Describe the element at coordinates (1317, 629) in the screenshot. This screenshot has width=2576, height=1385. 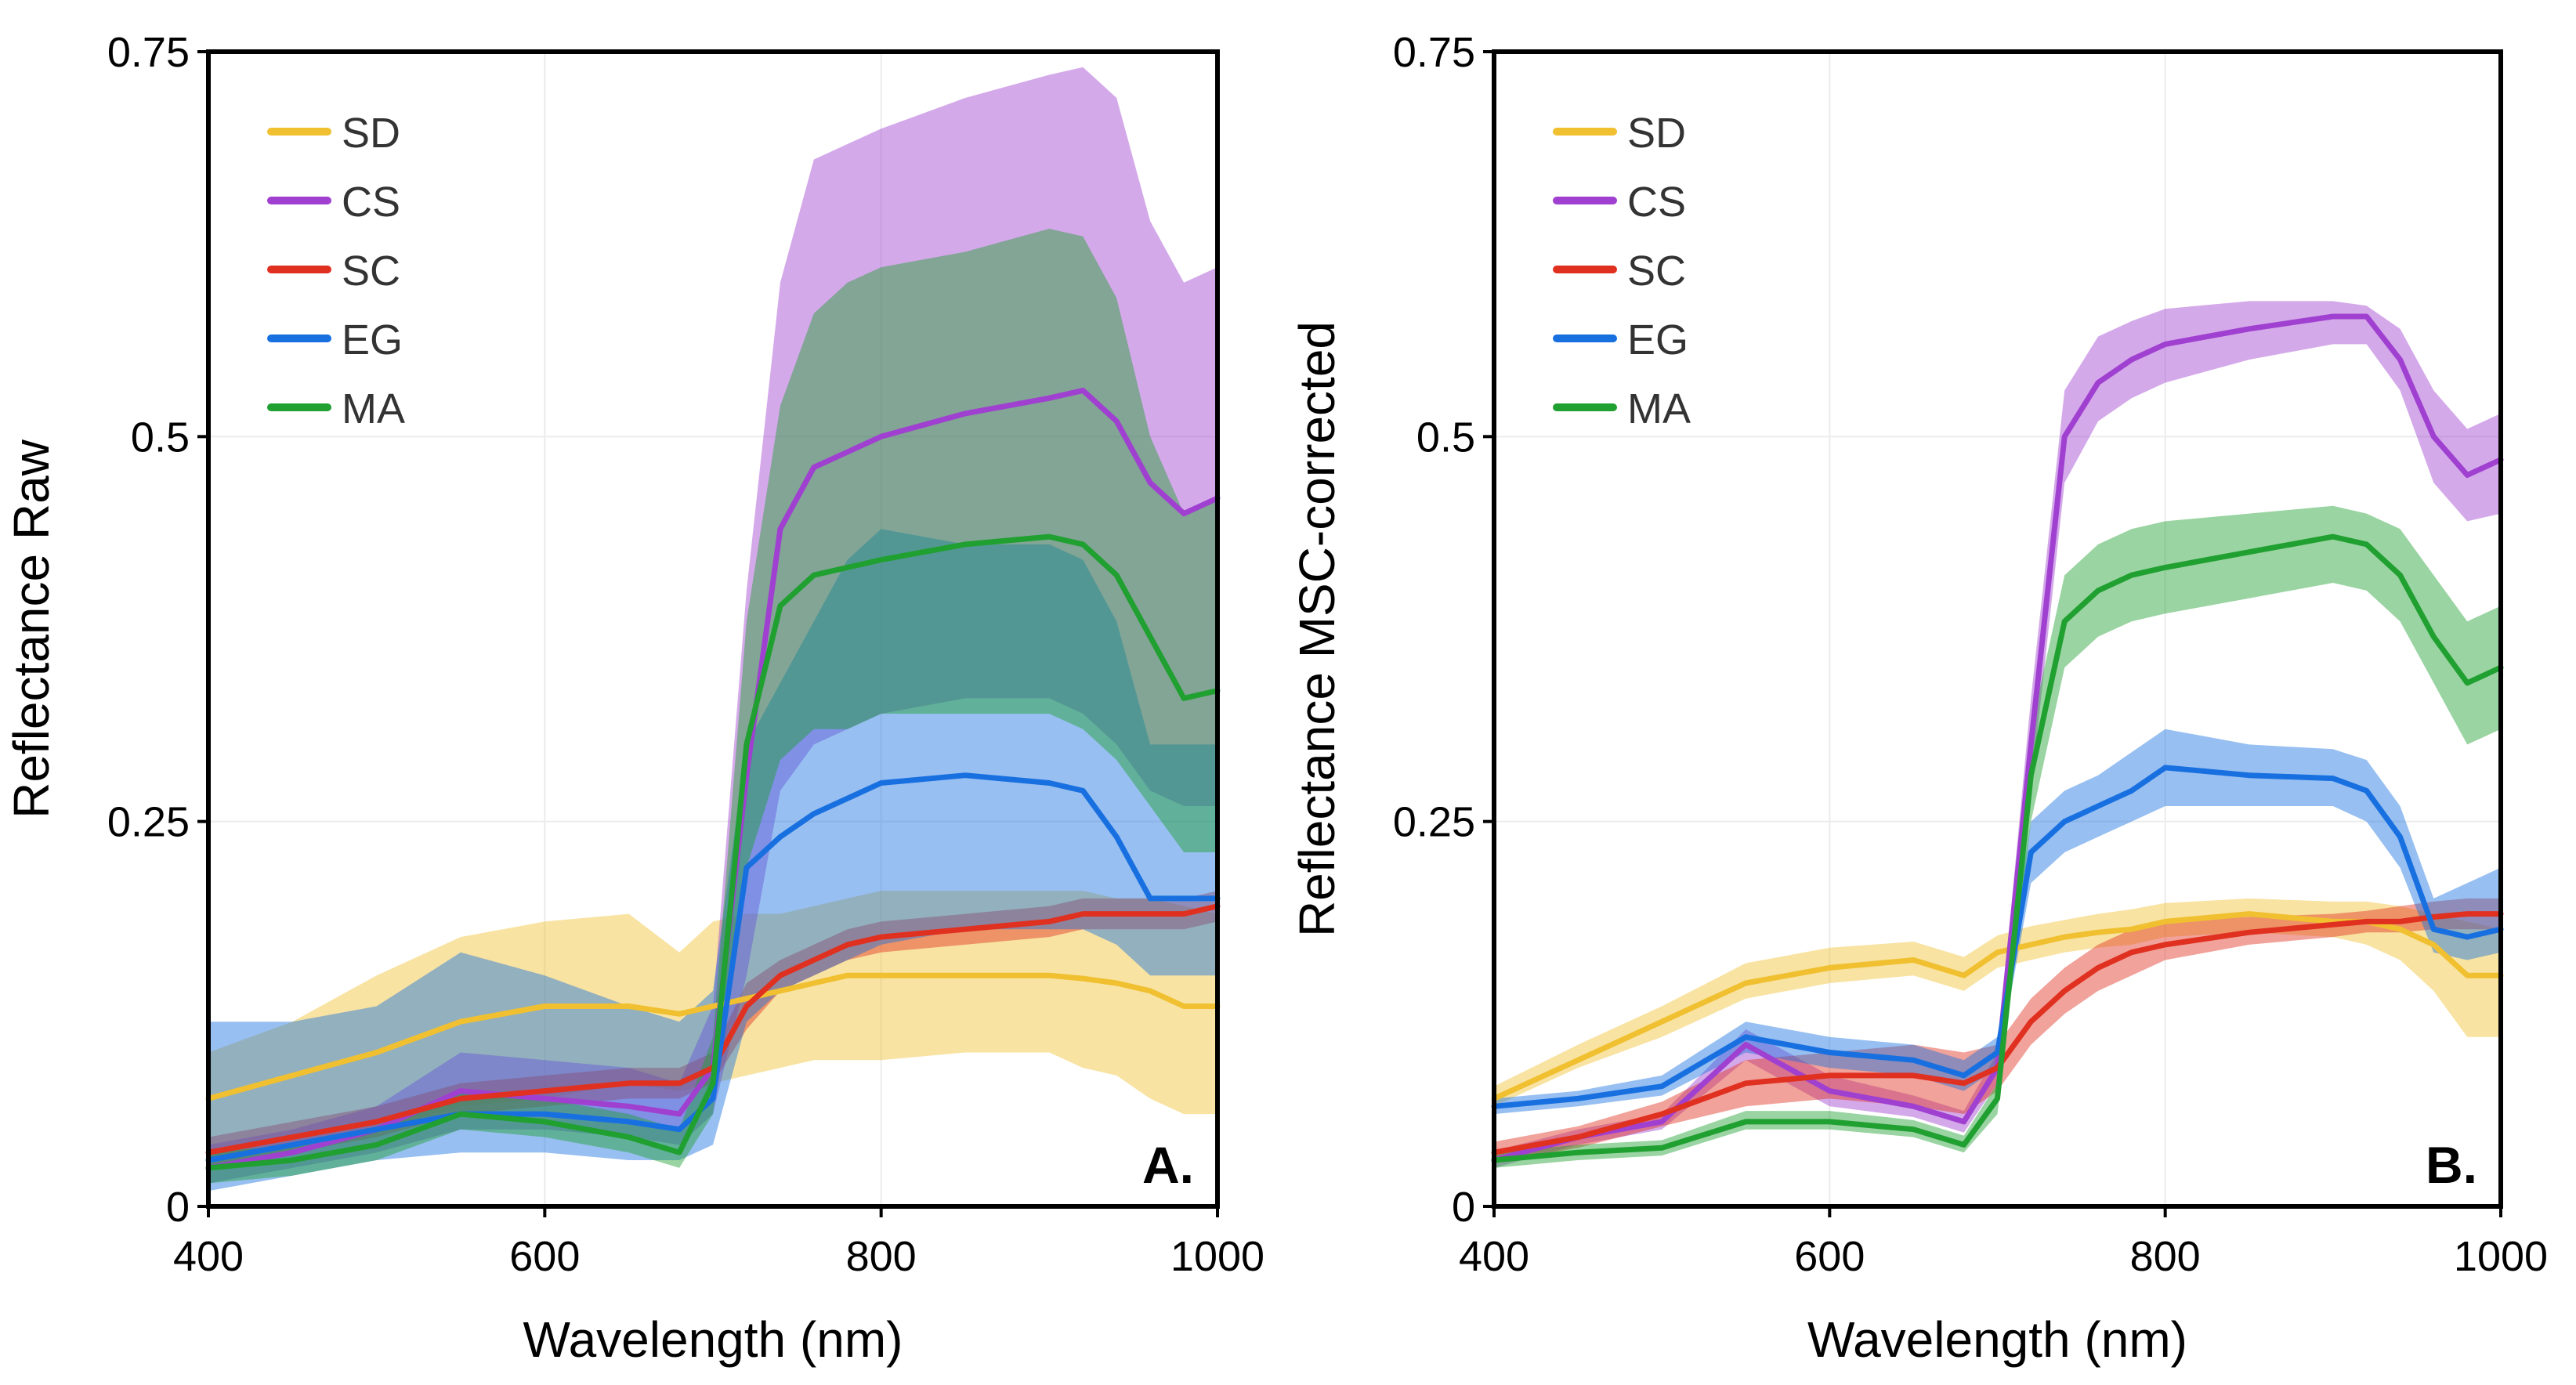
I see `y-axis-label: Reflectance MSC-corrected` at that location.